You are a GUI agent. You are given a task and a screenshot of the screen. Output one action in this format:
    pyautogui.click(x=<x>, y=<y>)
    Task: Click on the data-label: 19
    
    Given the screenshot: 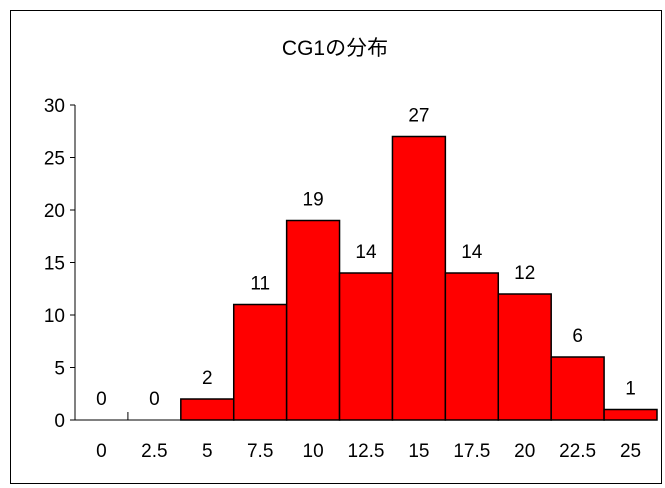 What is the action you would take?
    pyautogui.click(x=313, y=200)
    